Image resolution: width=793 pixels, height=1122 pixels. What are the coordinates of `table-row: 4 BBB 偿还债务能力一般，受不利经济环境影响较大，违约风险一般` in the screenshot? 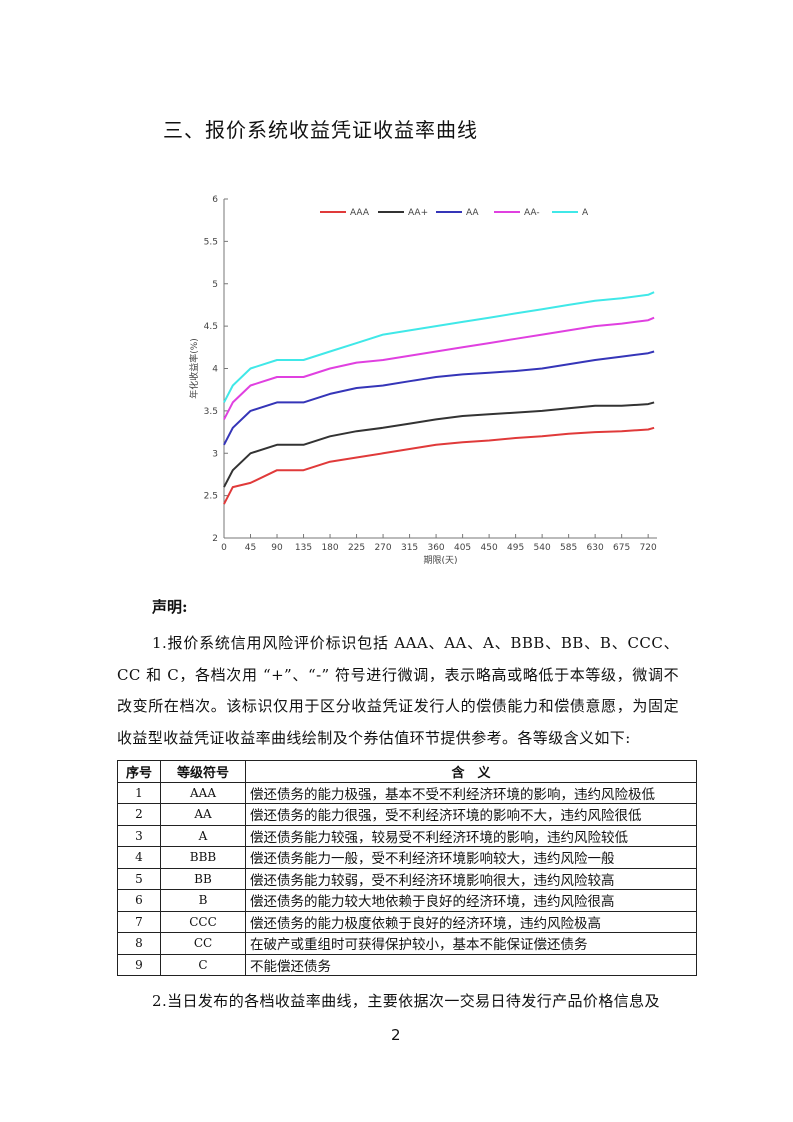 It's located at (407, 857).